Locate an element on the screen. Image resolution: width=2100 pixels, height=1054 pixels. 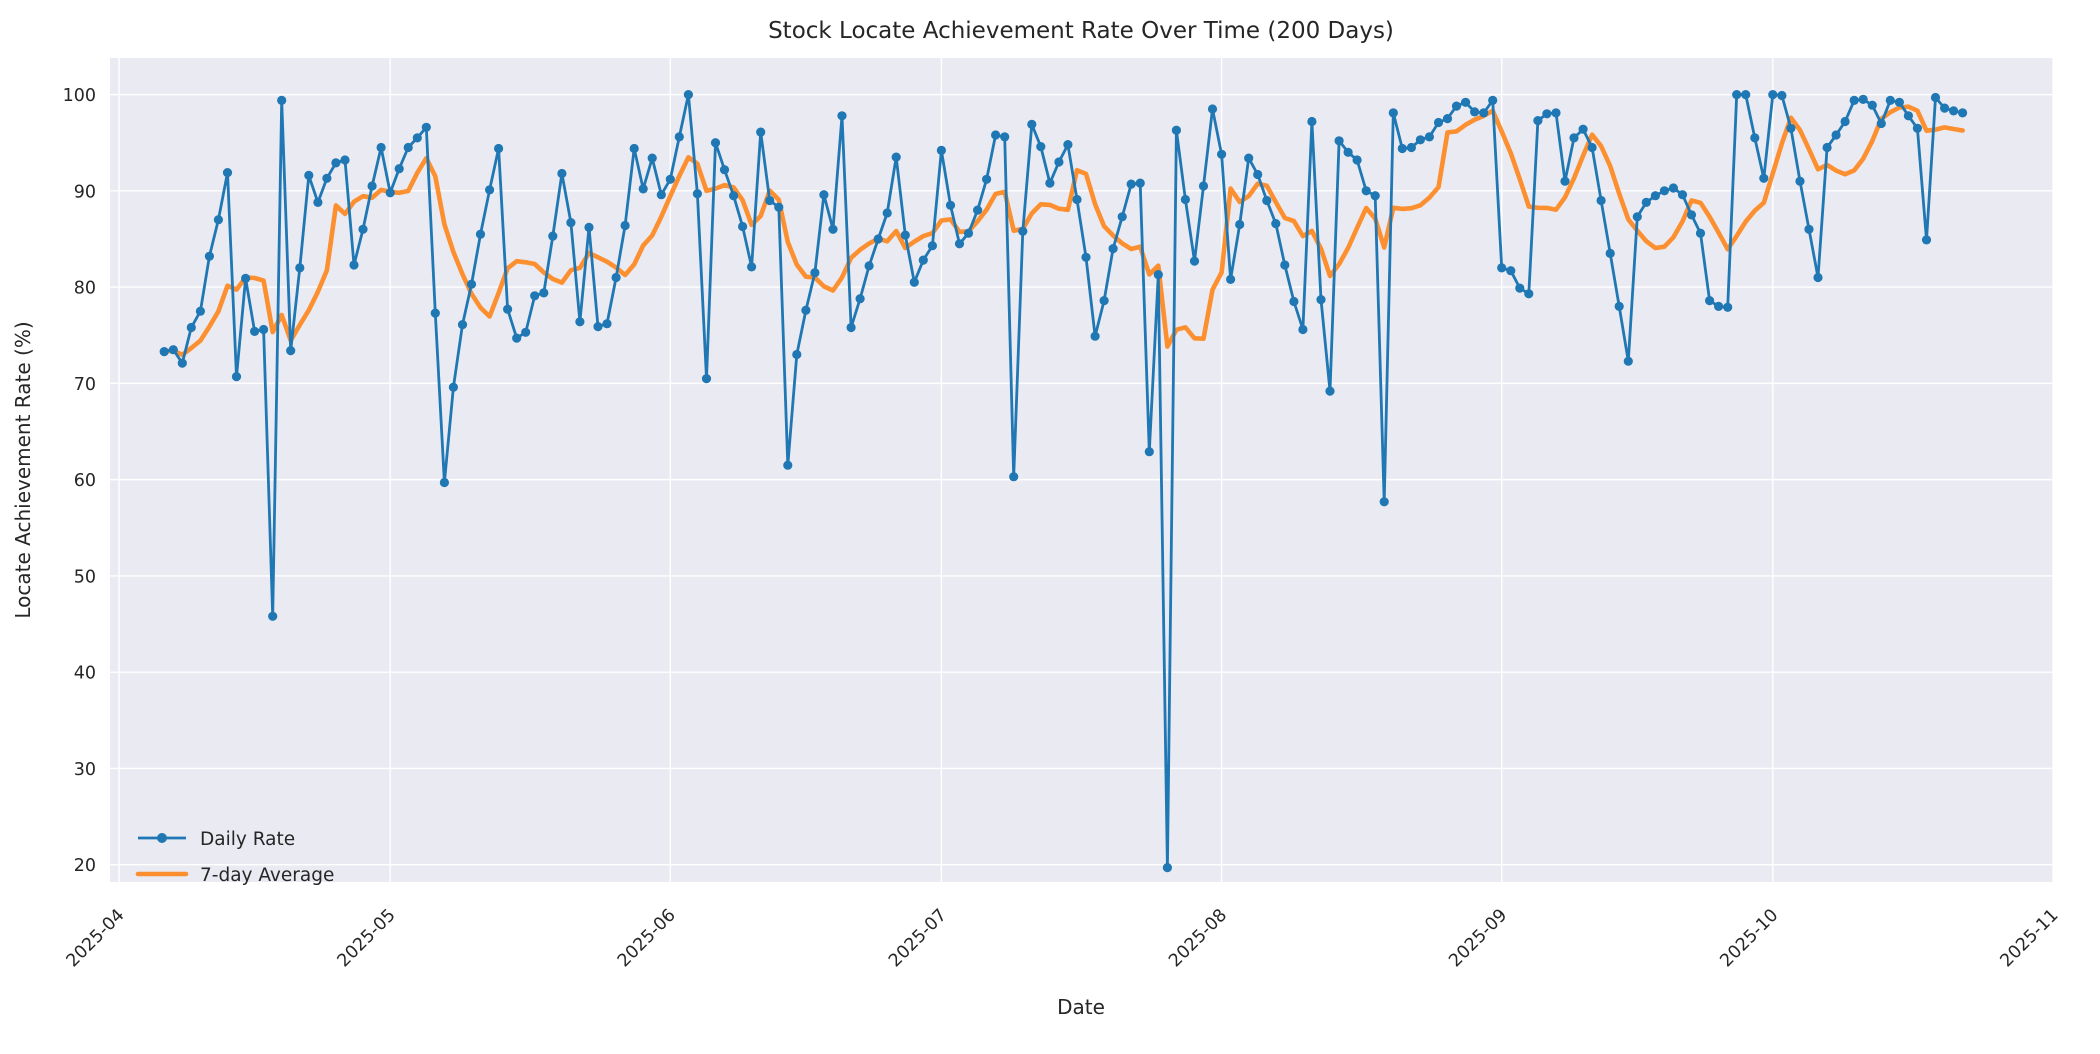
y-tick-label: 90 is located at coordinates (85, 192).